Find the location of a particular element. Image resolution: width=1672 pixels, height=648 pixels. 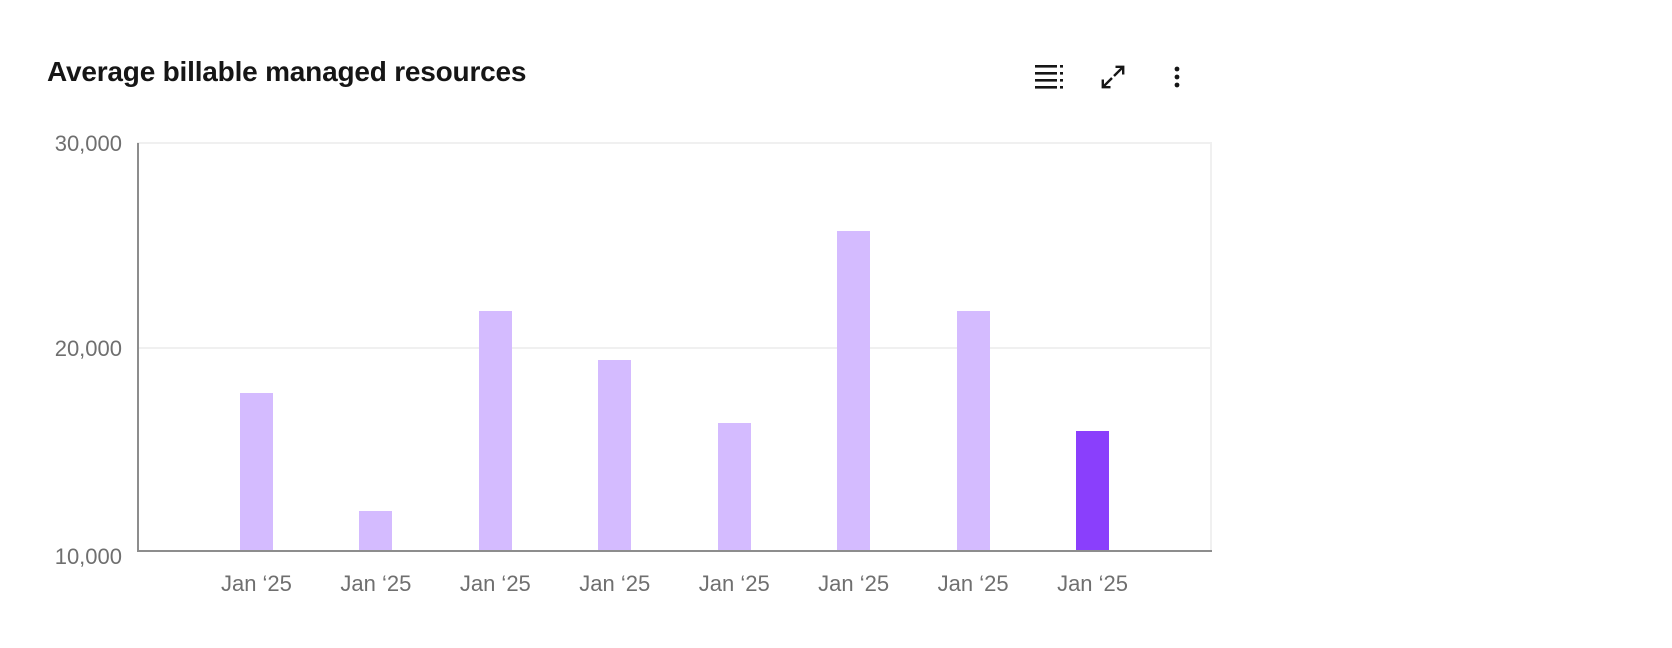

x-tick-label-6: Jan ‘25 is located at coordinates (854, 583).